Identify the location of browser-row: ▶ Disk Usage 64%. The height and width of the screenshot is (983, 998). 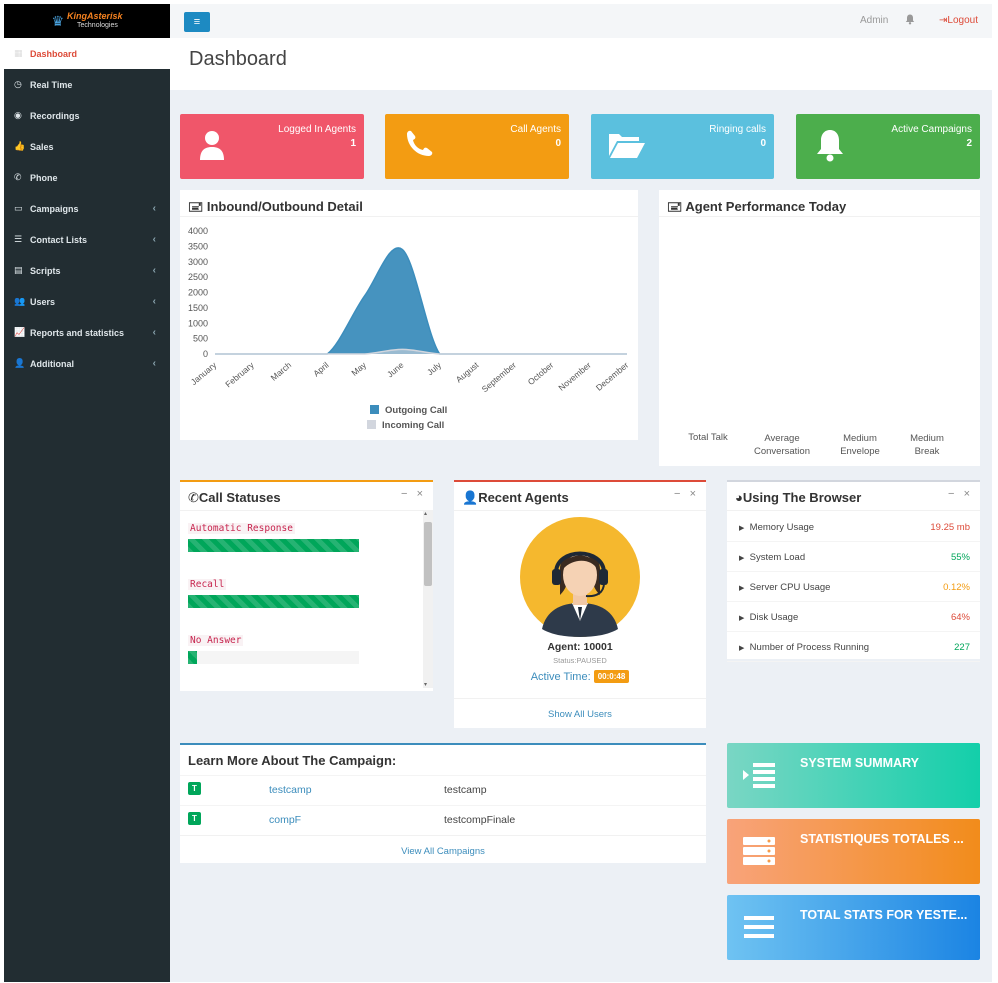
(853, 617).